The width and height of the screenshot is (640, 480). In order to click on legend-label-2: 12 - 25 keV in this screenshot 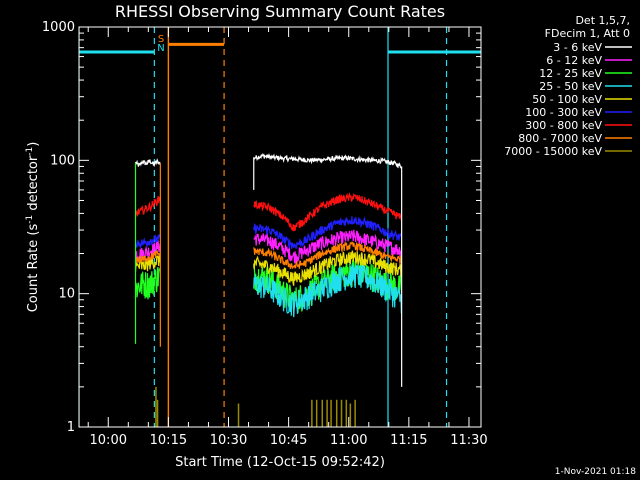, I will do `click(570, 73)`.